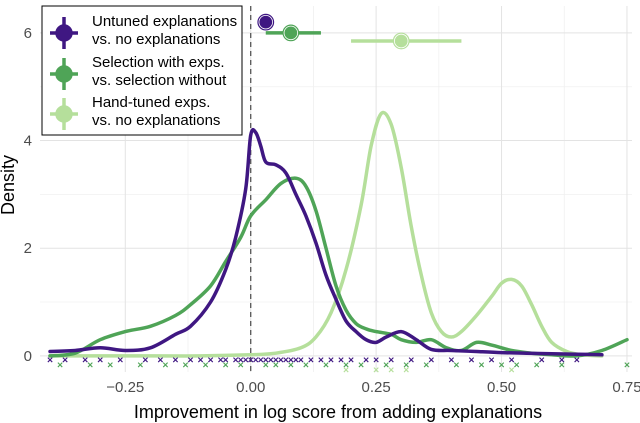 This screenshot has width=640, height=423. I want to click on y-tick-label: 6, so click(28, 33).